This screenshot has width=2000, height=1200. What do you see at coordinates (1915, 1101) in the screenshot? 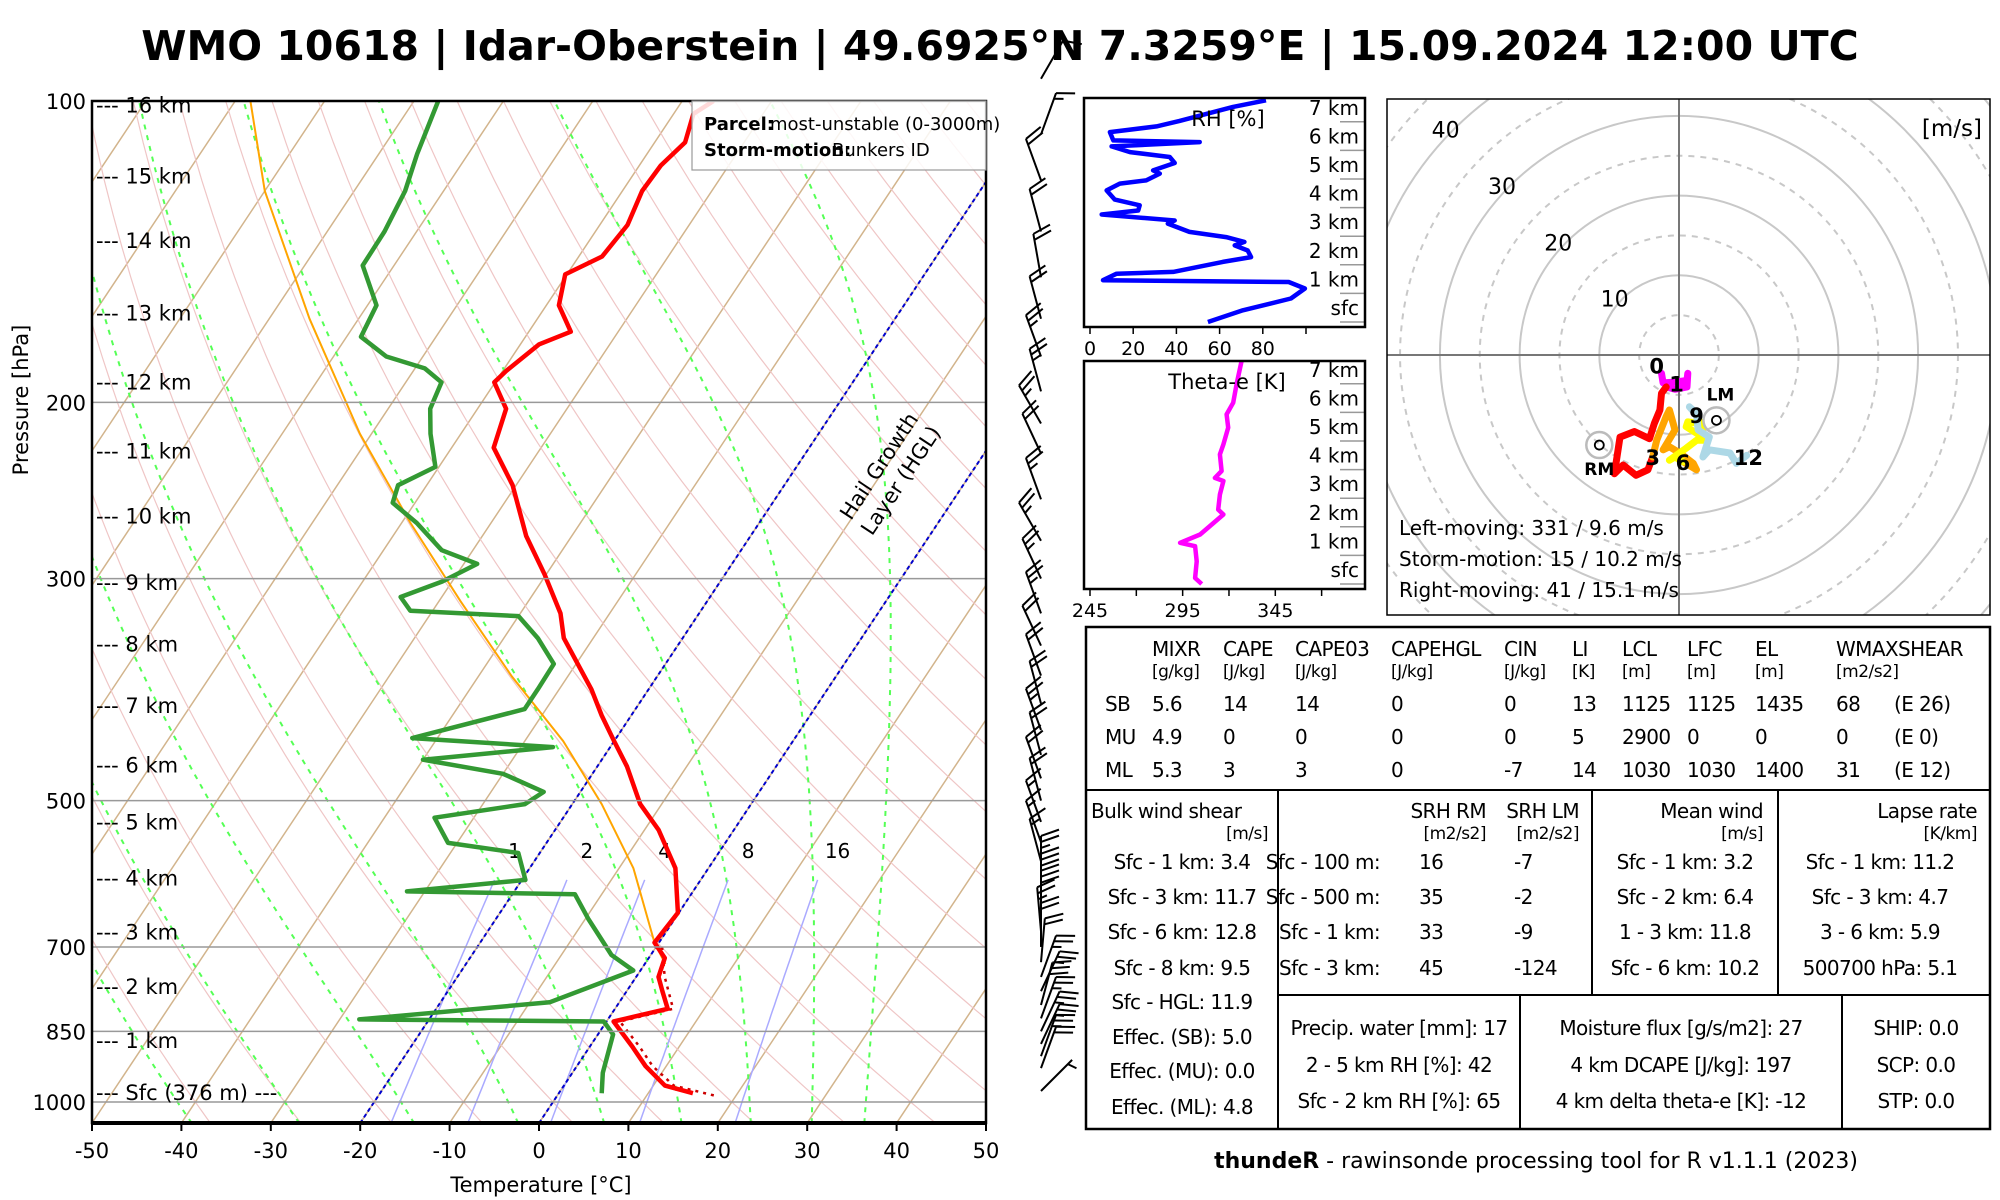
I see `composite-index-value: STP: 0.0` at bounding box center [1915, 1101].